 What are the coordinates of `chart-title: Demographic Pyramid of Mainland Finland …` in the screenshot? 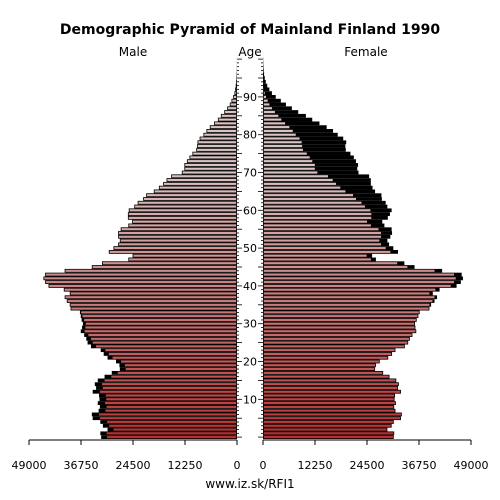 It's located at (250, 30).